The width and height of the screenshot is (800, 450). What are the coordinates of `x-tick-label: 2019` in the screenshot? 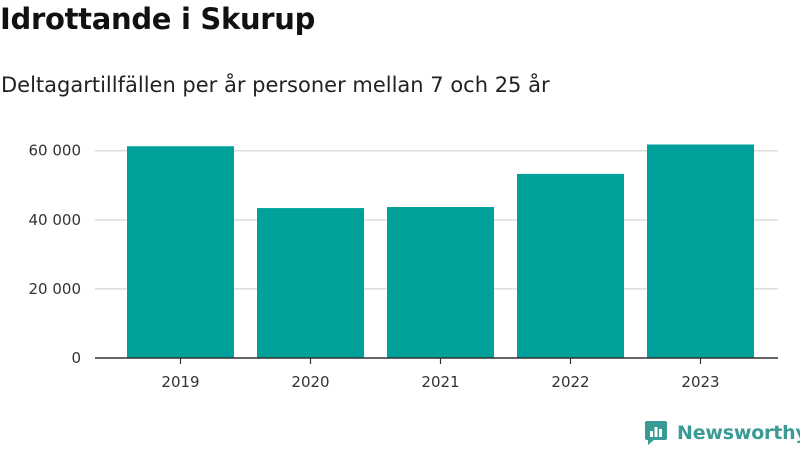 It's located at (180, 382).